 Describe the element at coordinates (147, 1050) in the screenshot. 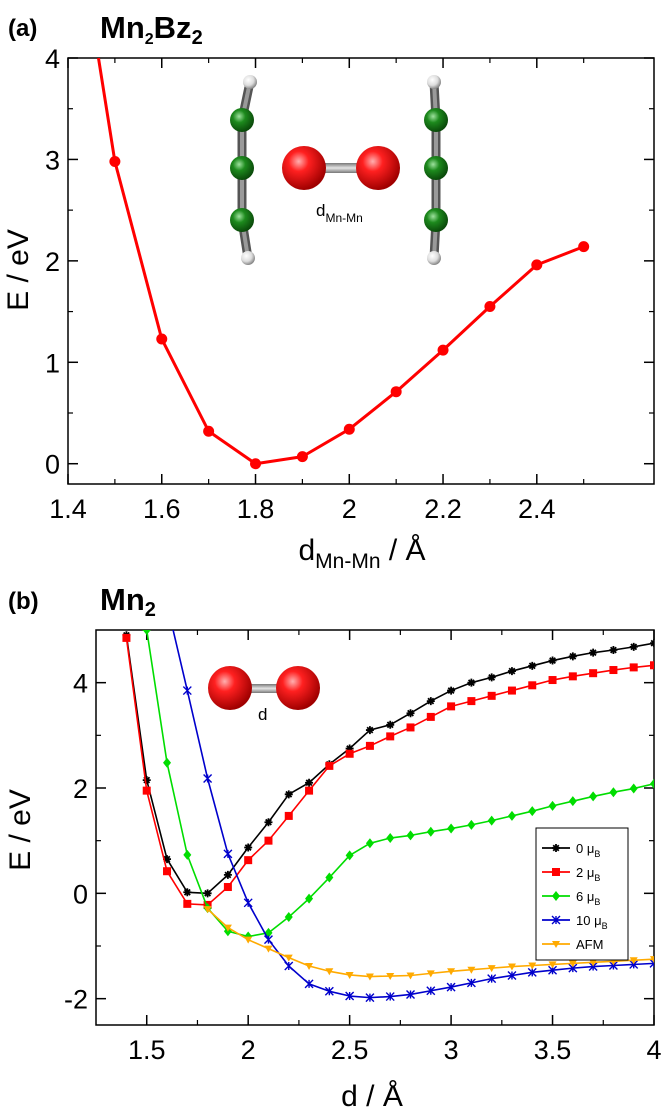

I see `panel-b-xtick-label: 1.5` at that location.